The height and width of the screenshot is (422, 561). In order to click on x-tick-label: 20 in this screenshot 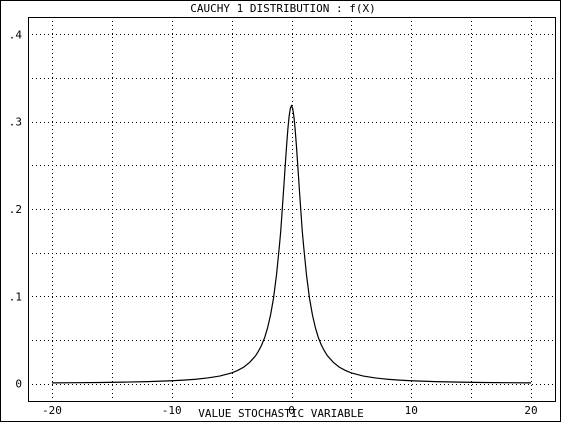, I will do `click(530, 410)`.